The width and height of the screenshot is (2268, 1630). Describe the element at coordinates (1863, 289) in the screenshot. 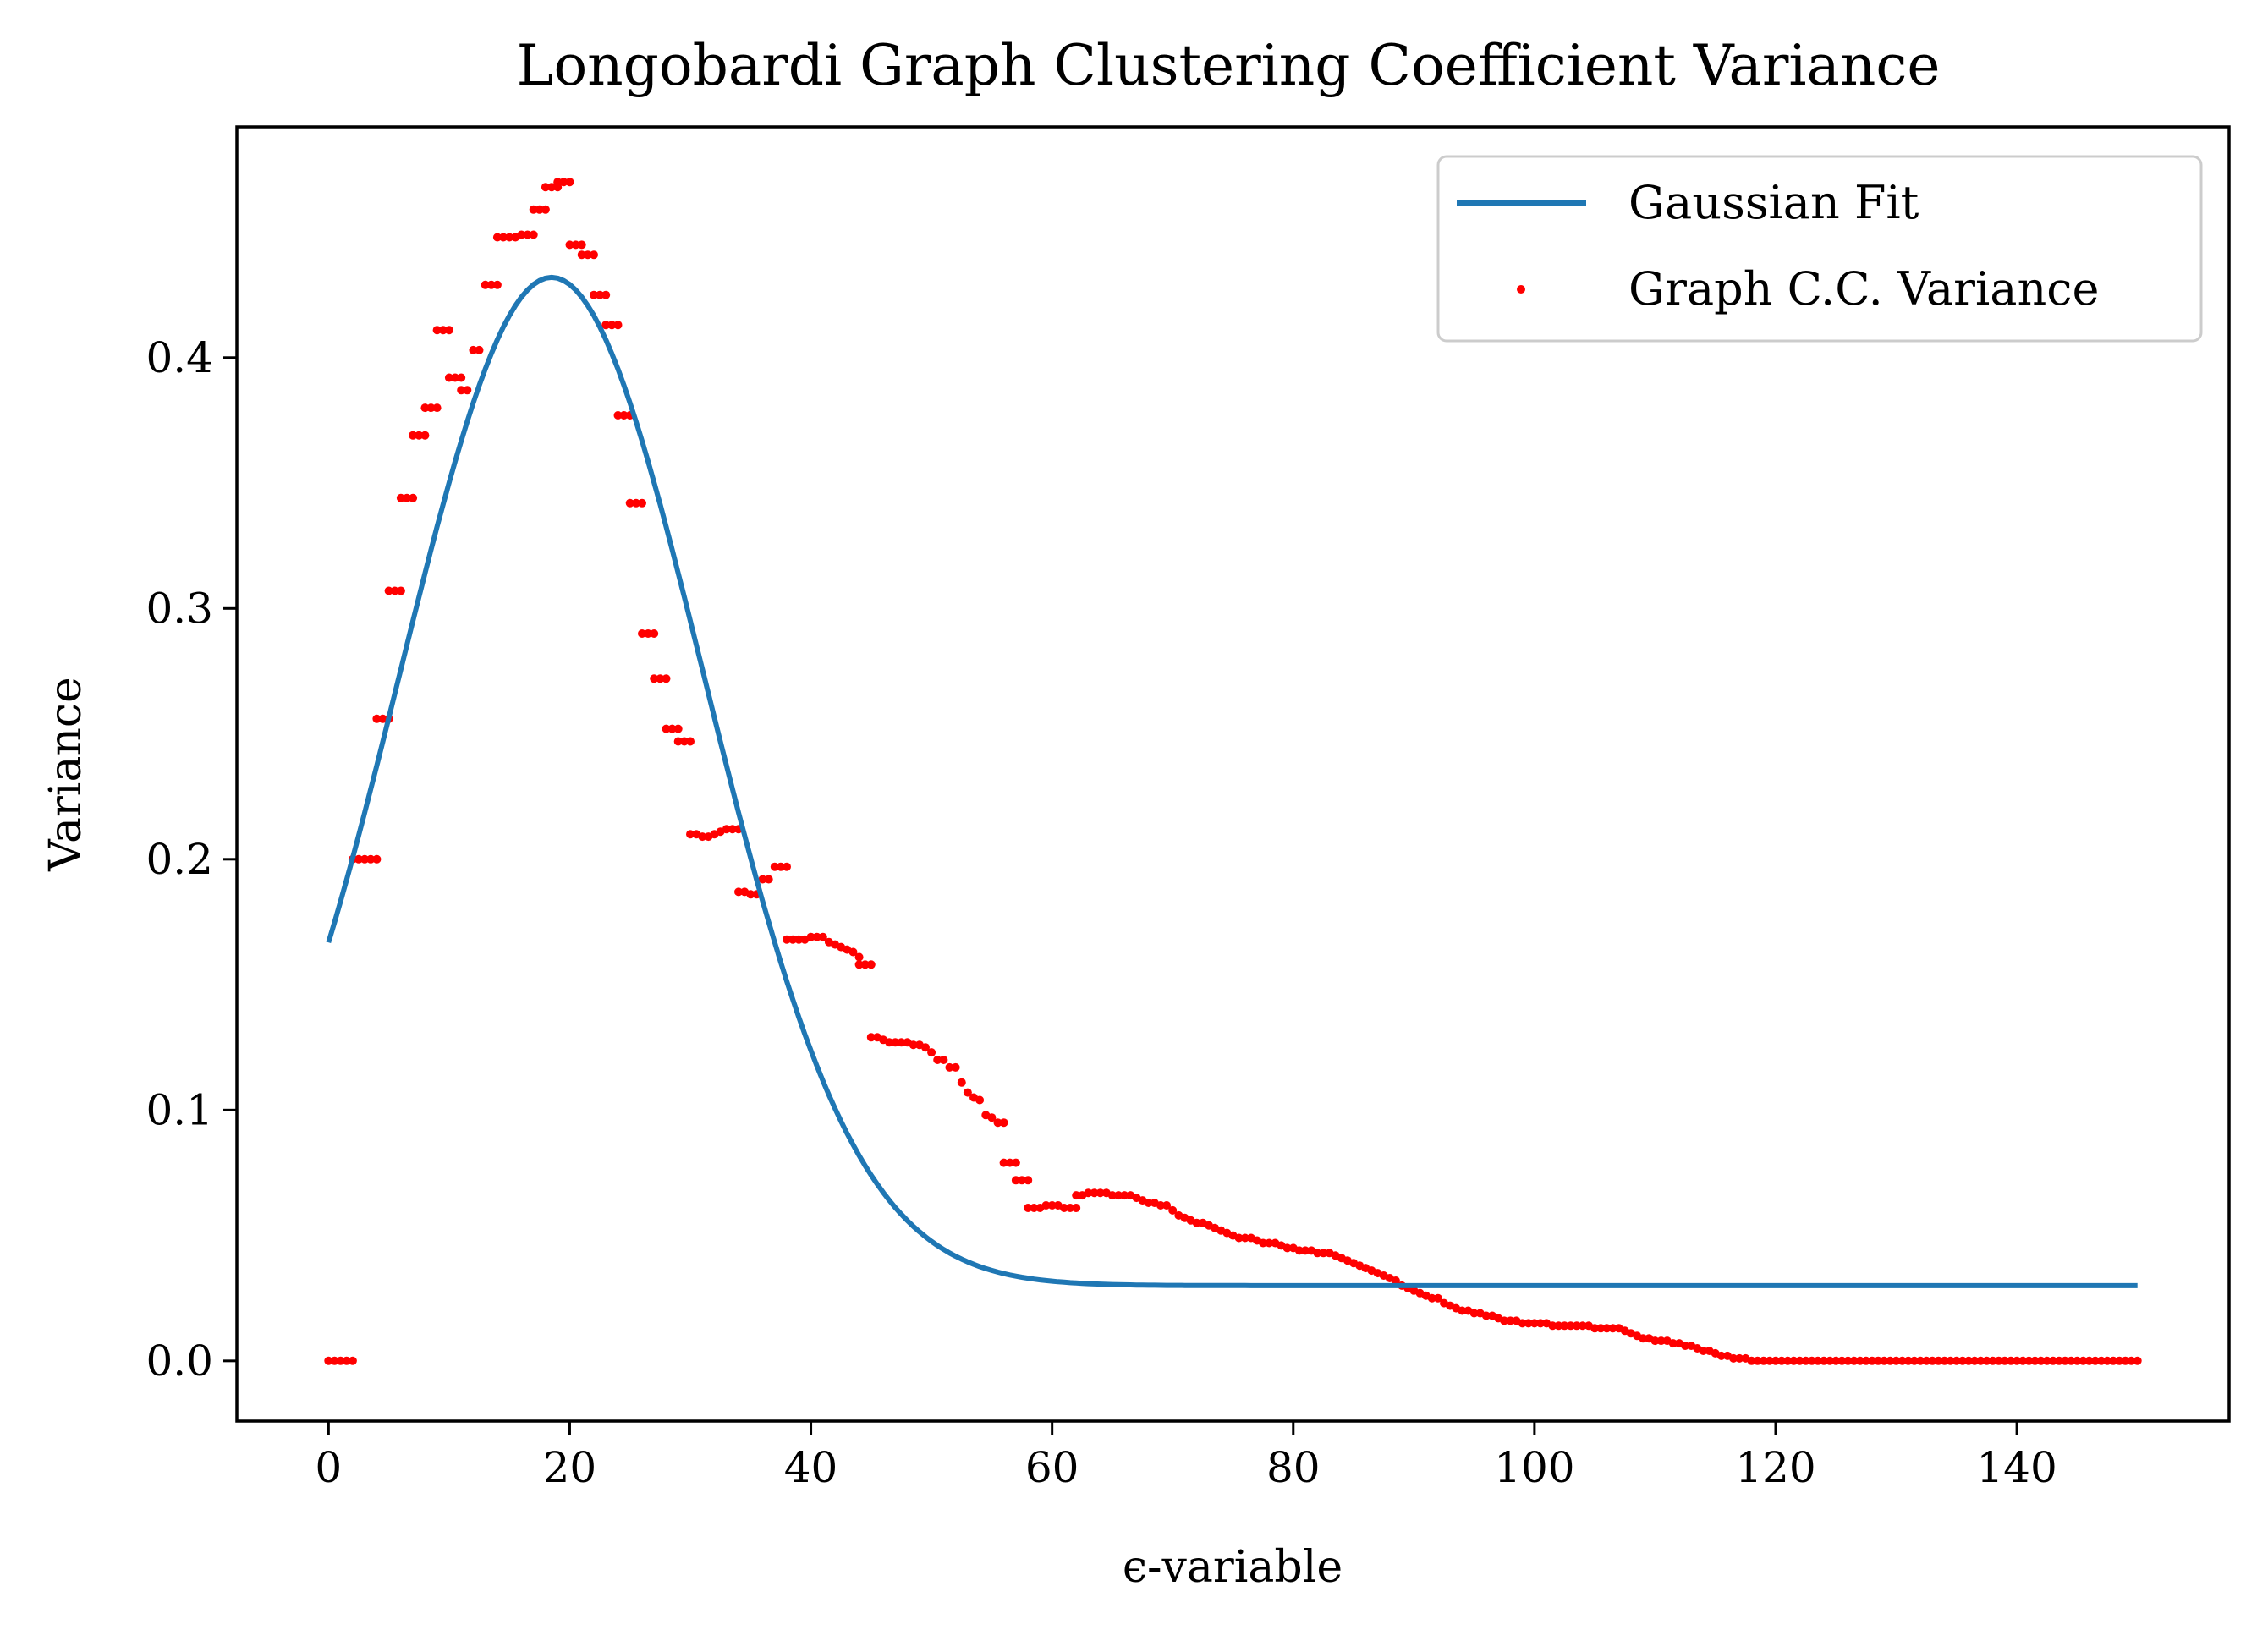

I see `legend-label-points: Graph C.C. Variance` at that location.